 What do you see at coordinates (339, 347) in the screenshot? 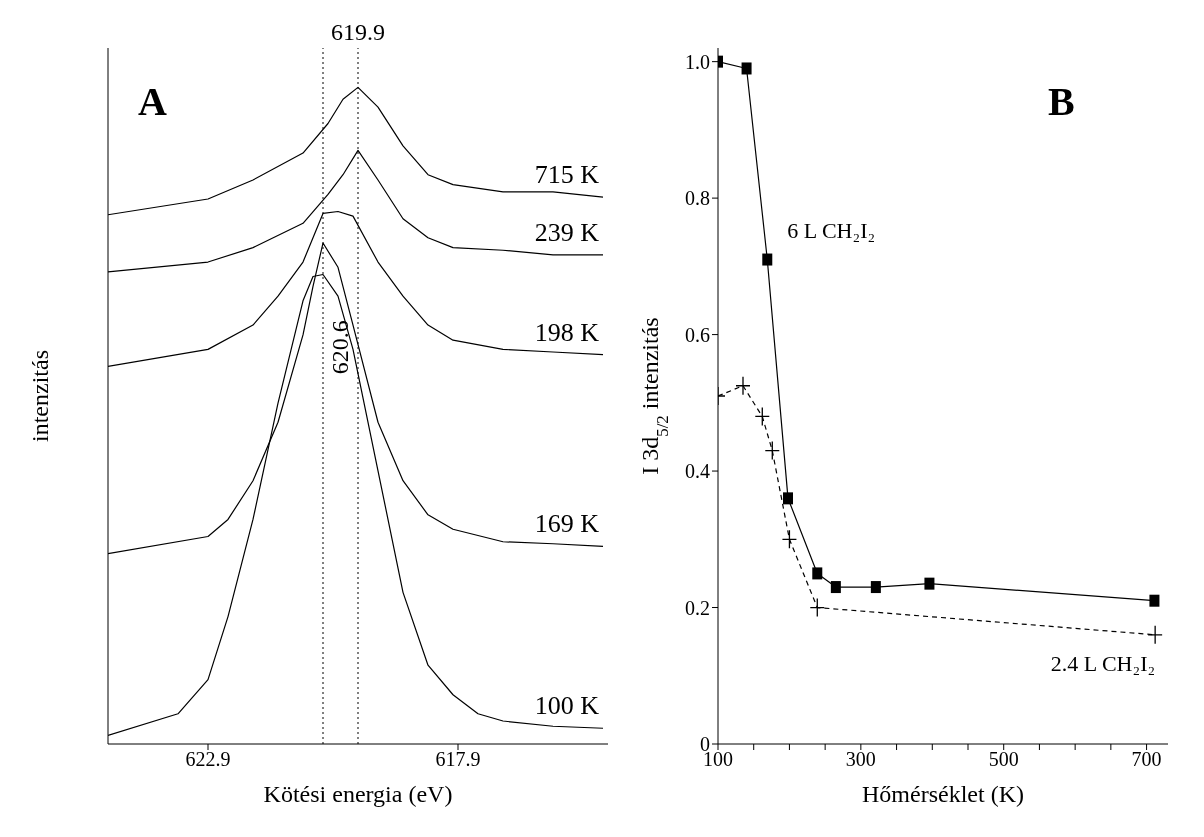
I see `ref-line-label: 620.6` at bounding box center [339, 347].